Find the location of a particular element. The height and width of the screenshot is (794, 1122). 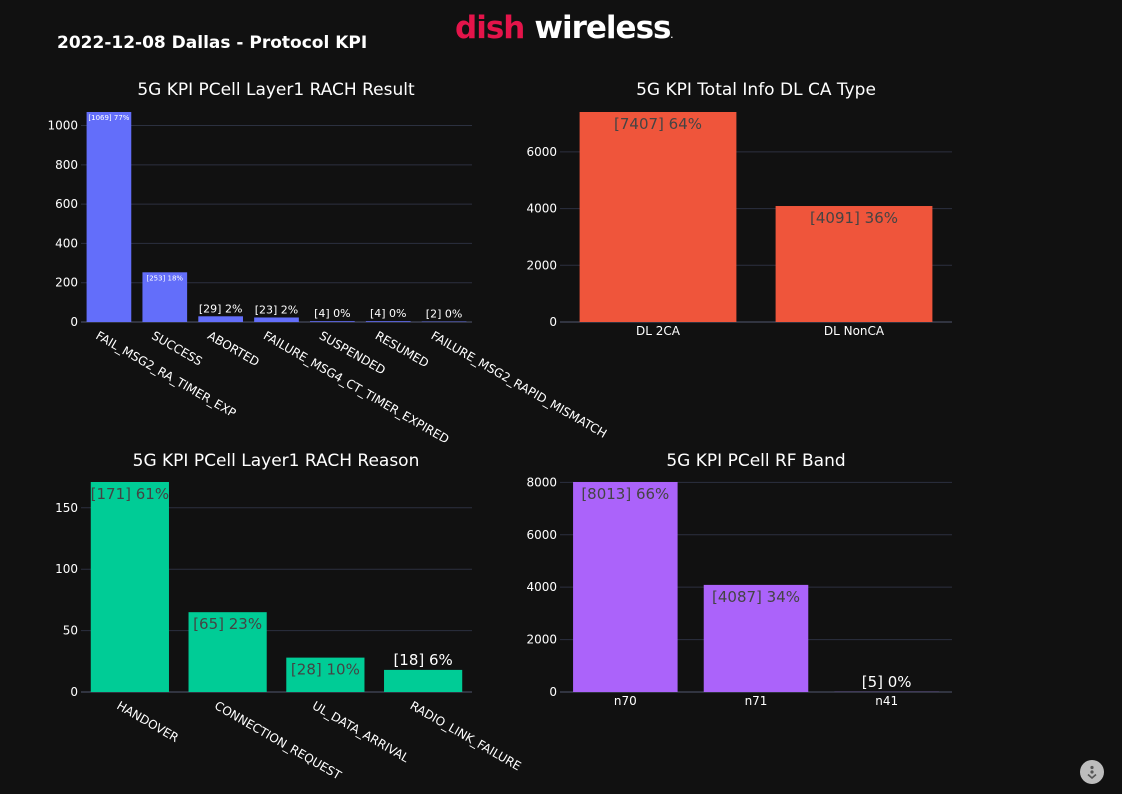

data-label: [18] 6% is located at coordinates (422, 660).